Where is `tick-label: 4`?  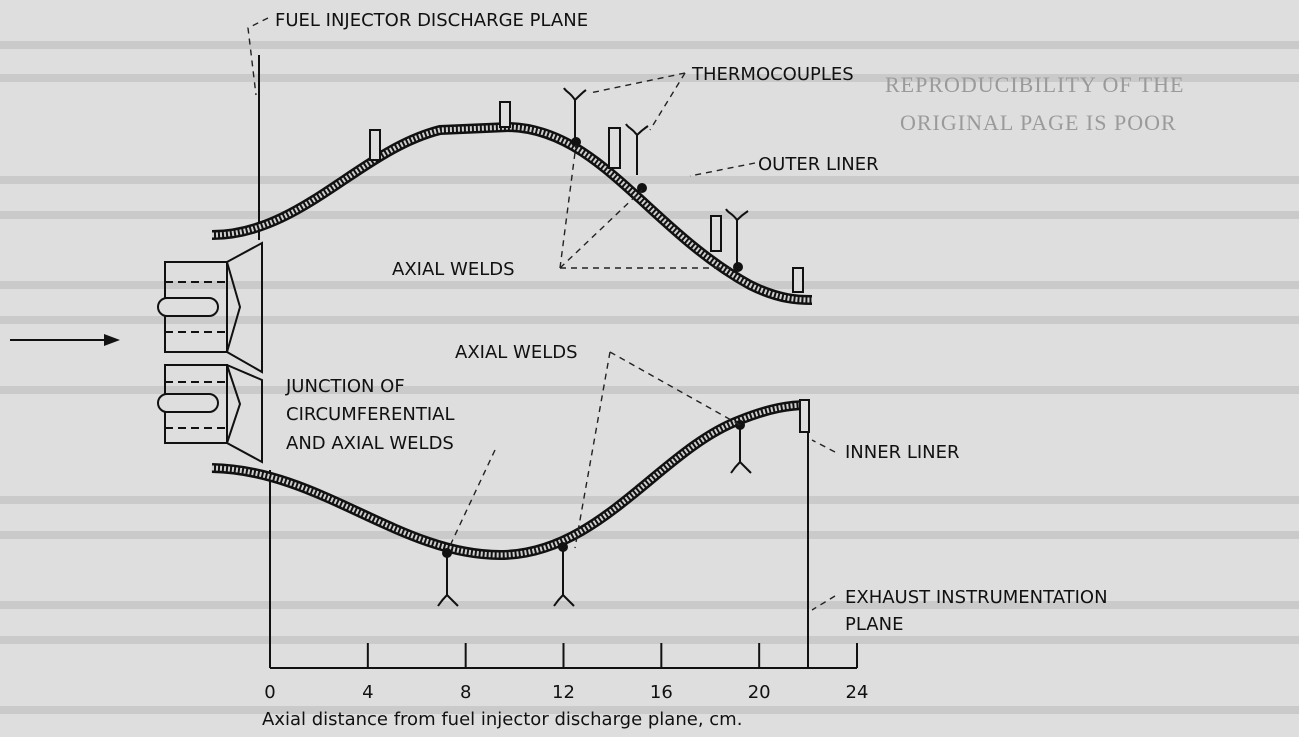
tick-label: 4 is located at coordinates (367, 692).